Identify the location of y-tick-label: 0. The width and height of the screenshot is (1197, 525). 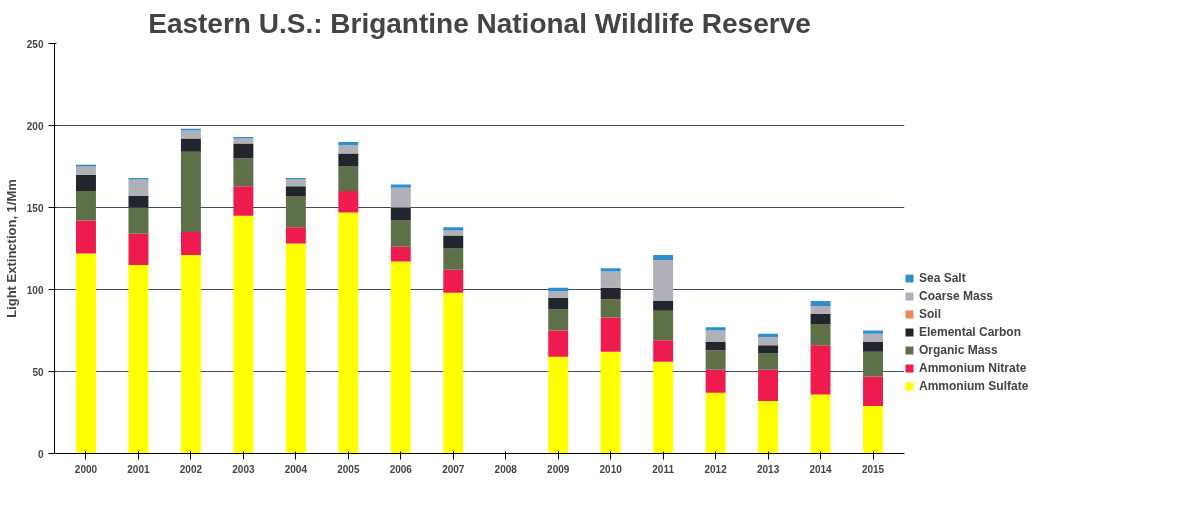
(40, 454).